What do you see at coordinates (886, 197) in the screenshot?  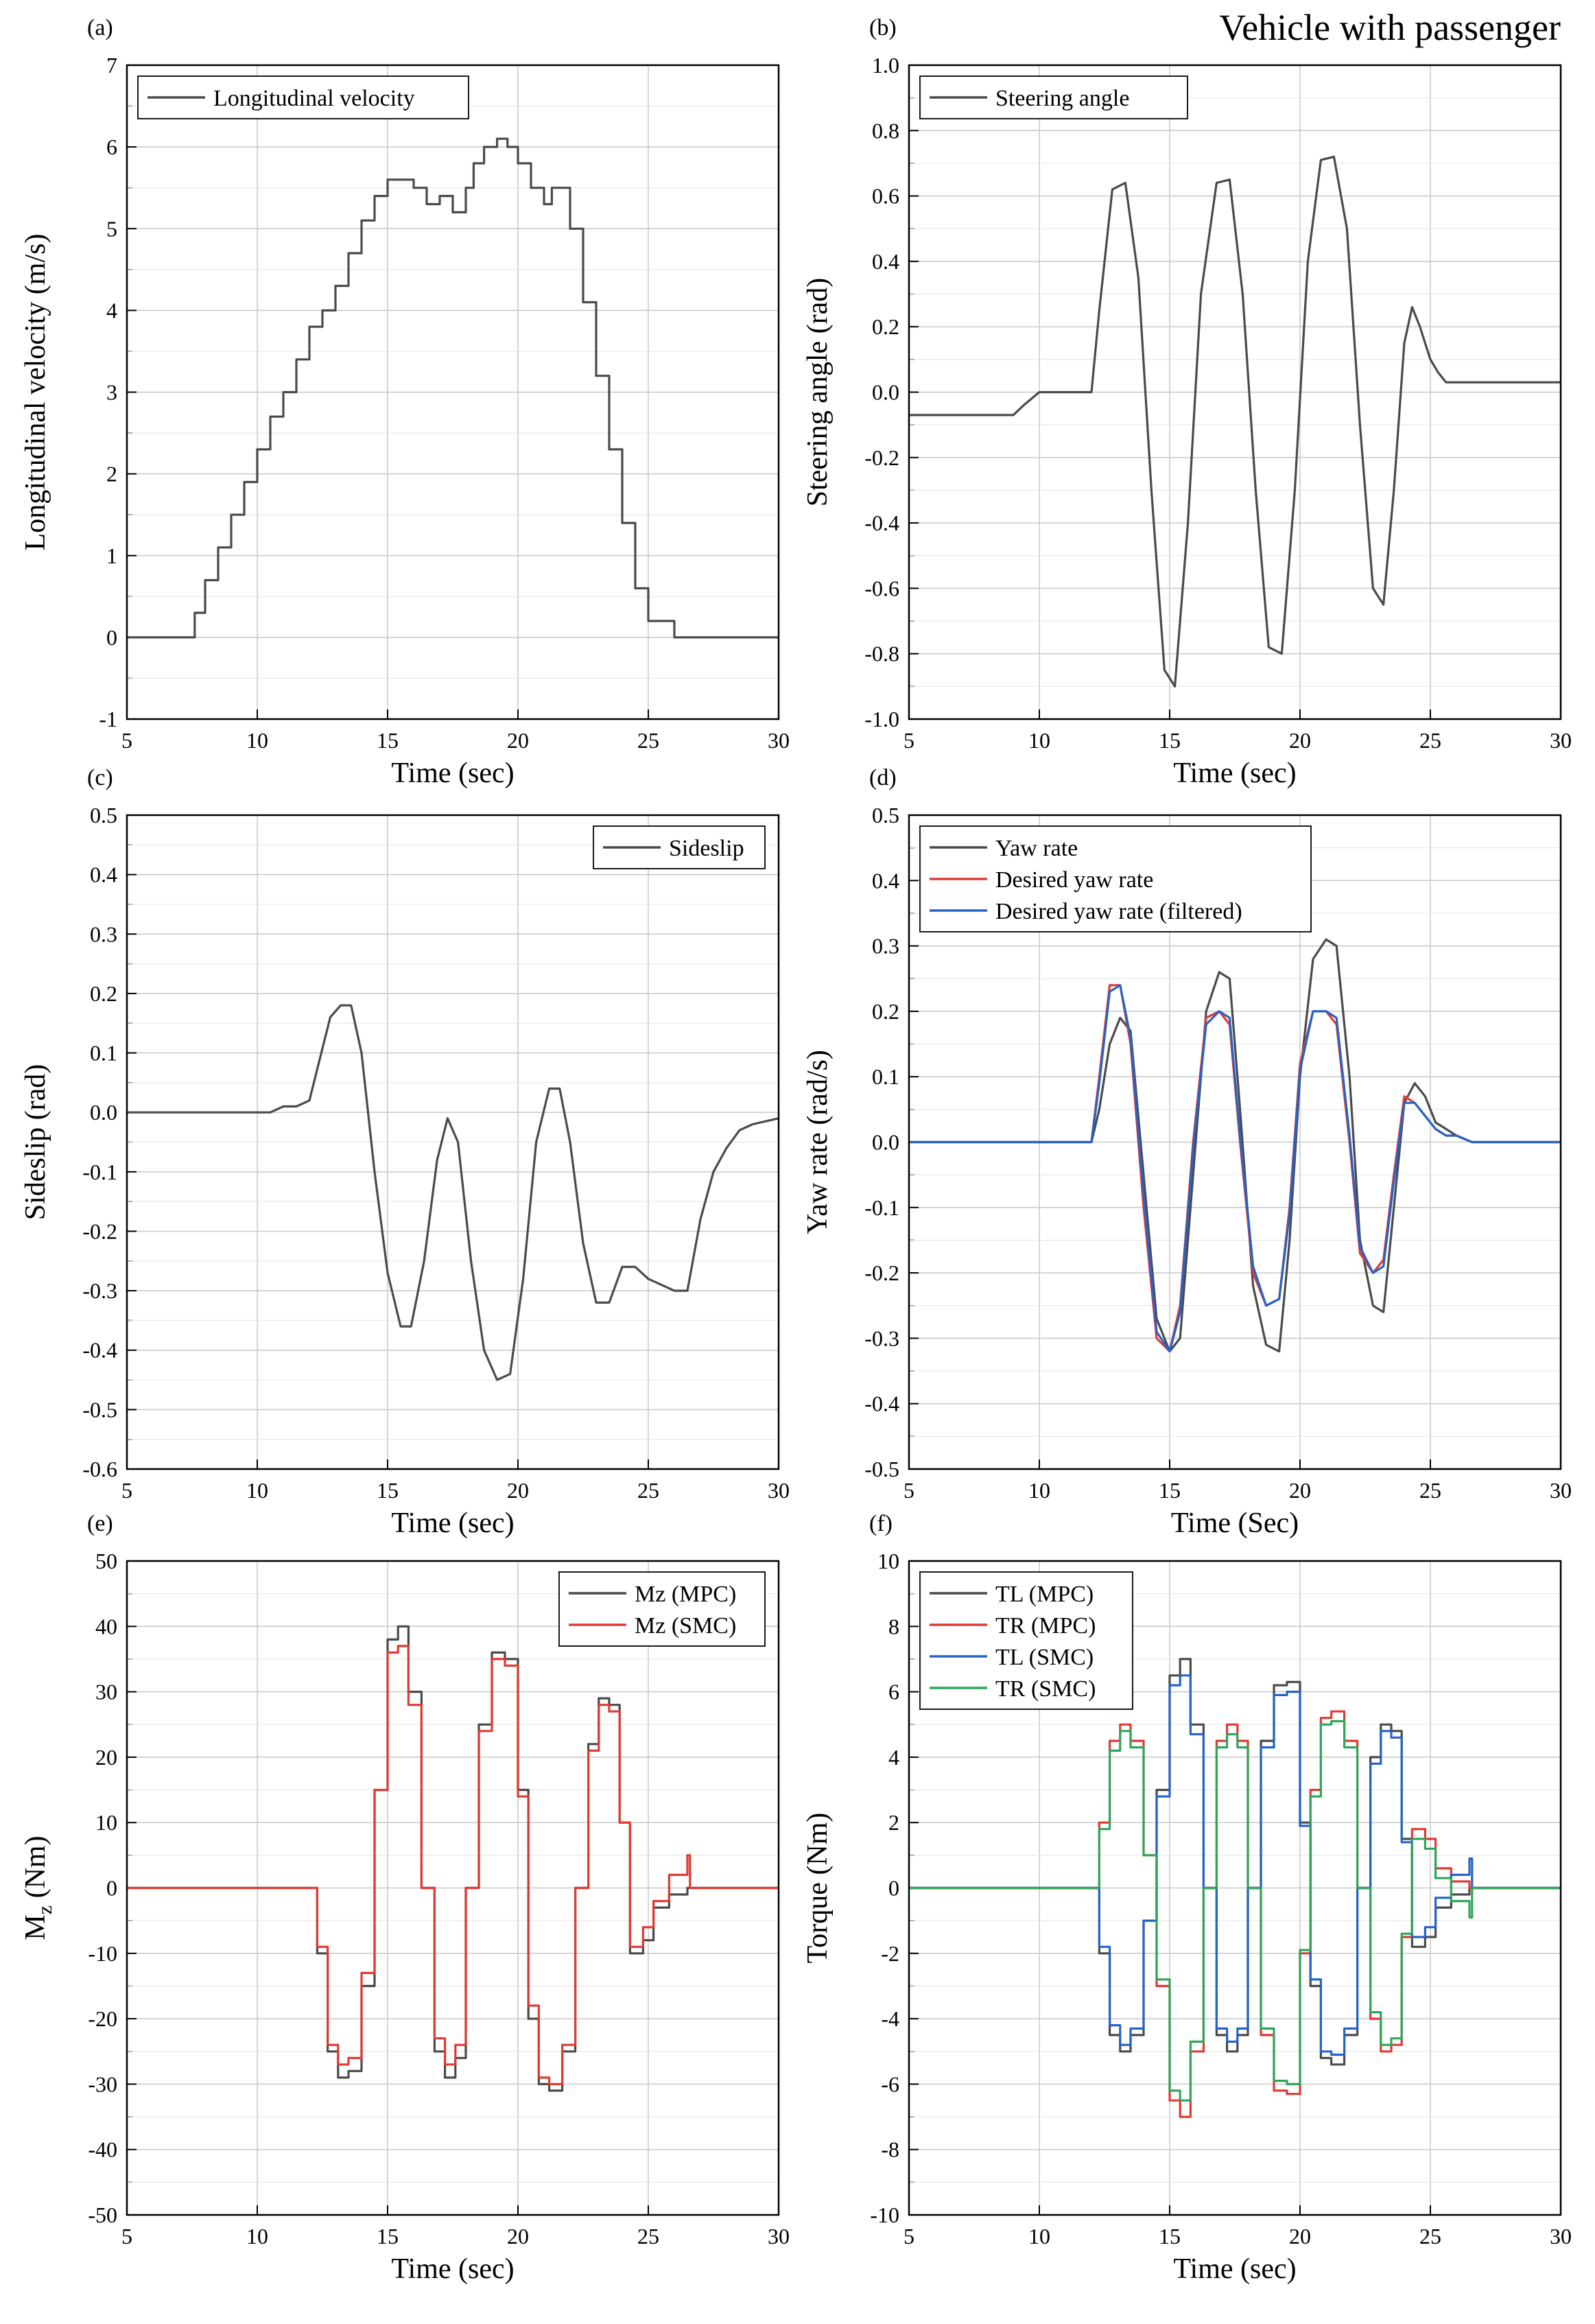 I see `y-tick-label: 0.6` at bounding box center [886, 197].